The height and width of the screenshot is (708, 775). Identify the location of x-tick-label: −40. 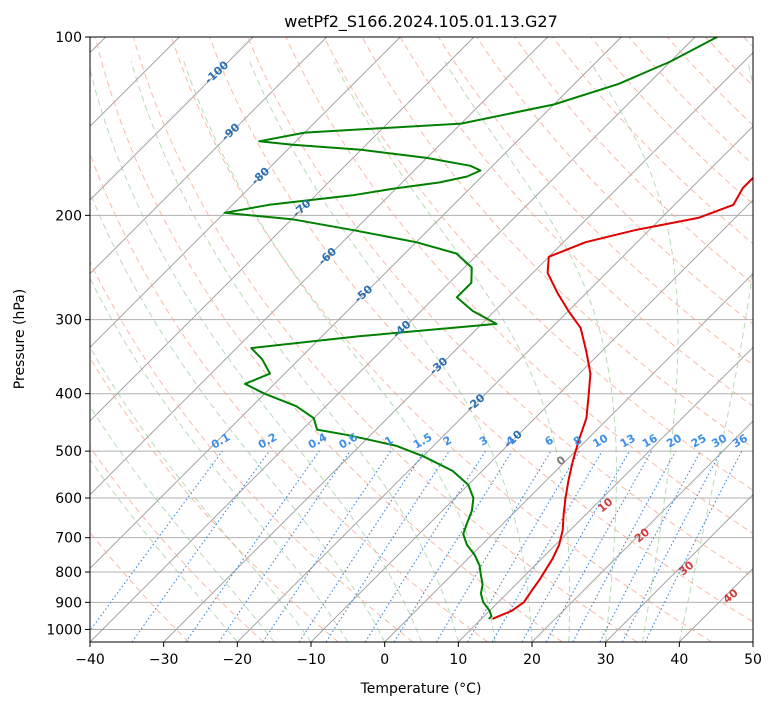
(90, 660).